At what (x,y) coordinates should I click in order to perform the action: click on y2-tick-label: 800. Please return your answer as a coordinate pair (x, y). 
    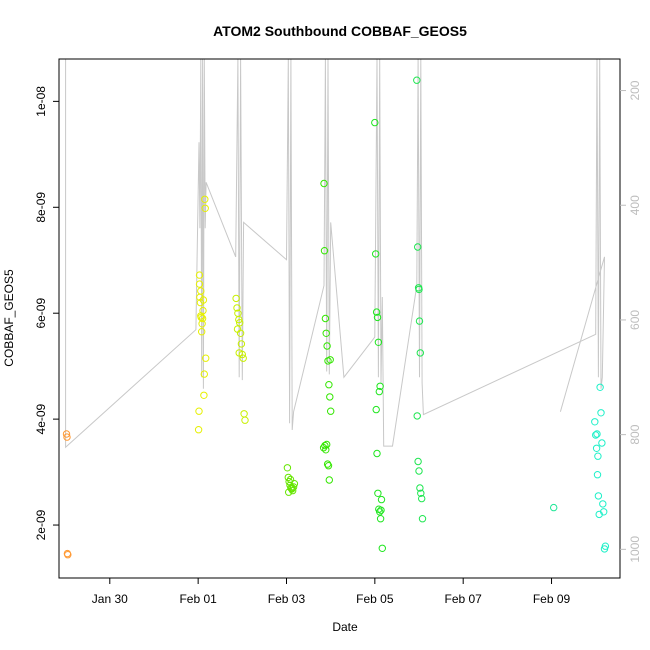
    Looking at the image, I should click on (635, 434).